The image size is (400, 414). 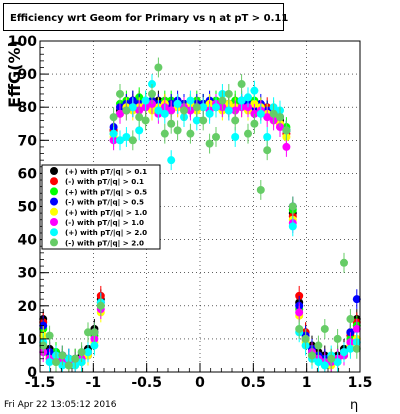 What do you see at coordinates (28, 208) in the screenshot?
I see `y-tick-label: 50` at bounding box center [28, 208].